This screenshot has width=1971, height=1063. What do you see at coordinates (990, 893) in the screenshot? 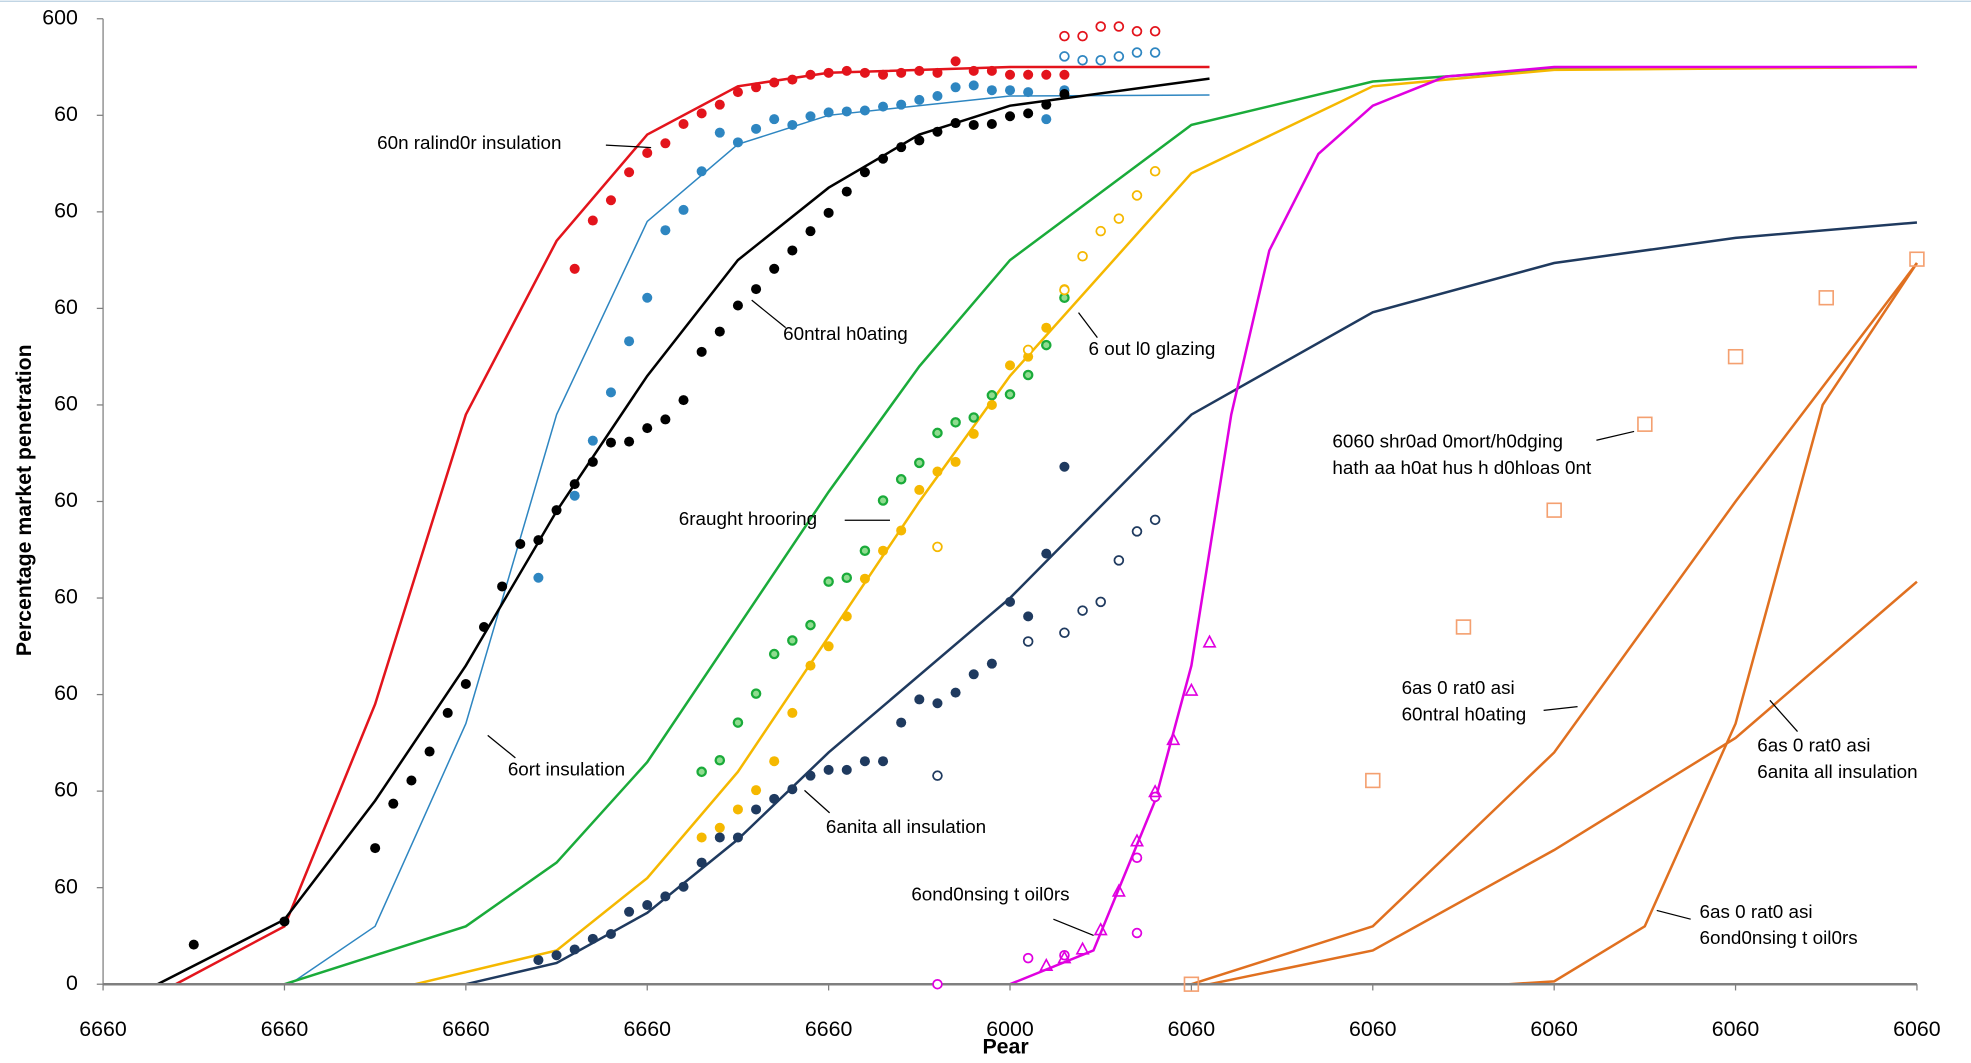
I see `annotation: 6ond0nsing t oil0rs` at bounding box center [990, 893].